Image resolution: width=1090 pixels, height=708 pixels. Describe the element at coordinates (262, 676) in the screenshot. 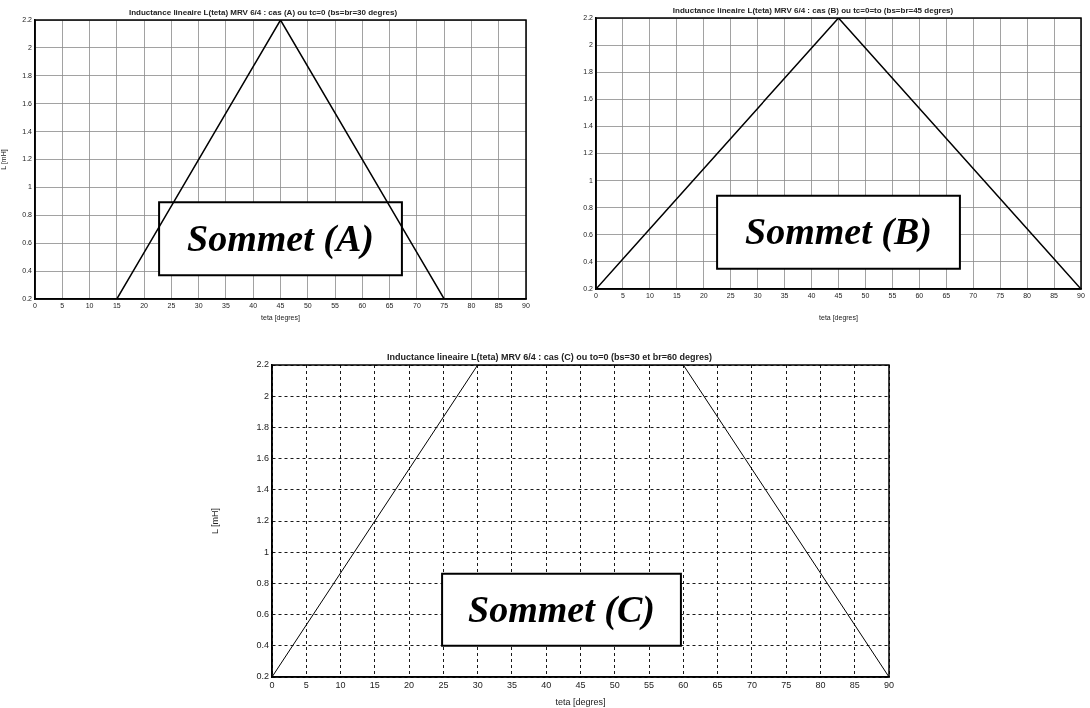

I see `y-tick-label: 0.2` at that location.